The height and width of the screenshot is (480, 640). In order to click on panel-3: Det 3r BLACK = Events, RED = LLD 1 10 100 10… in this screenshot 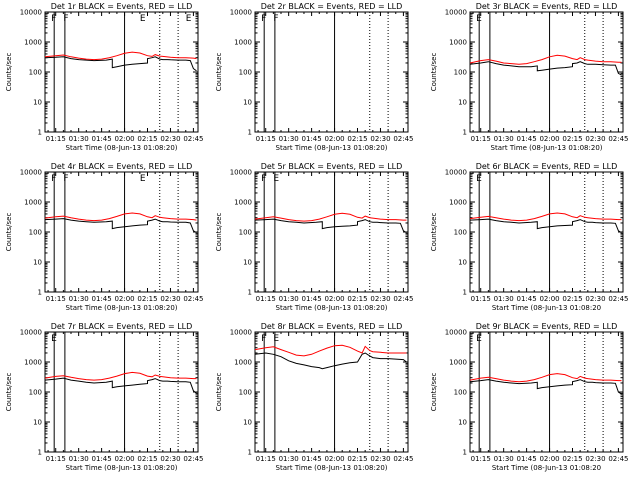, I will do `click(529, 77)`.